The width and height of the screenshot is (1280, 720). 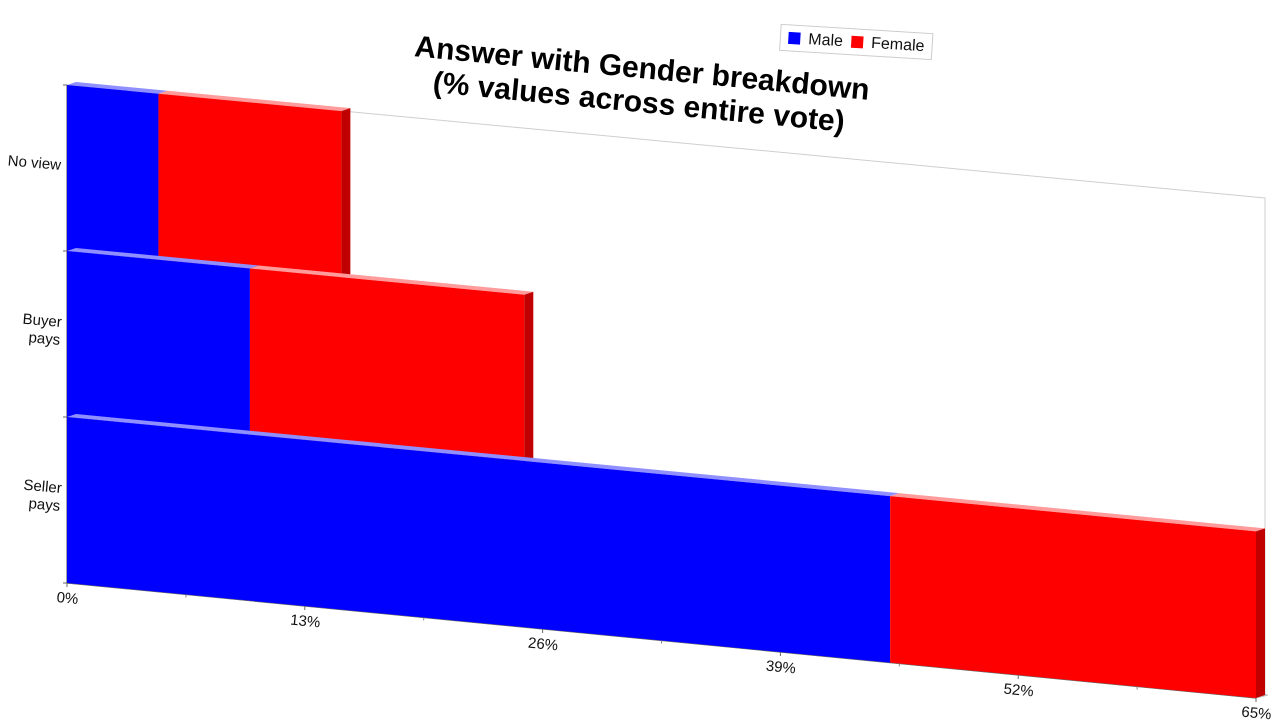 What do you see at coordinates (346, 193) in the screenshot?
I see `bar-side-no-view` at bounding box center [346, 193].